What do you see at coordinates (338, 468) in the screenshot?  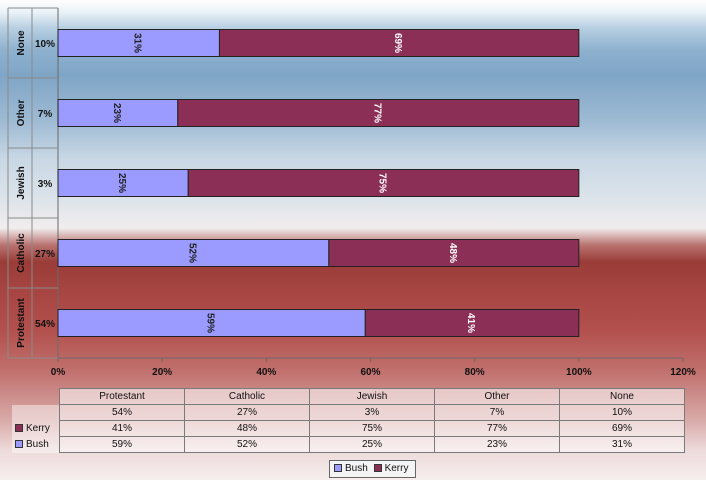 I see `bush-swatch-icon` at bounding box center [338, 468].